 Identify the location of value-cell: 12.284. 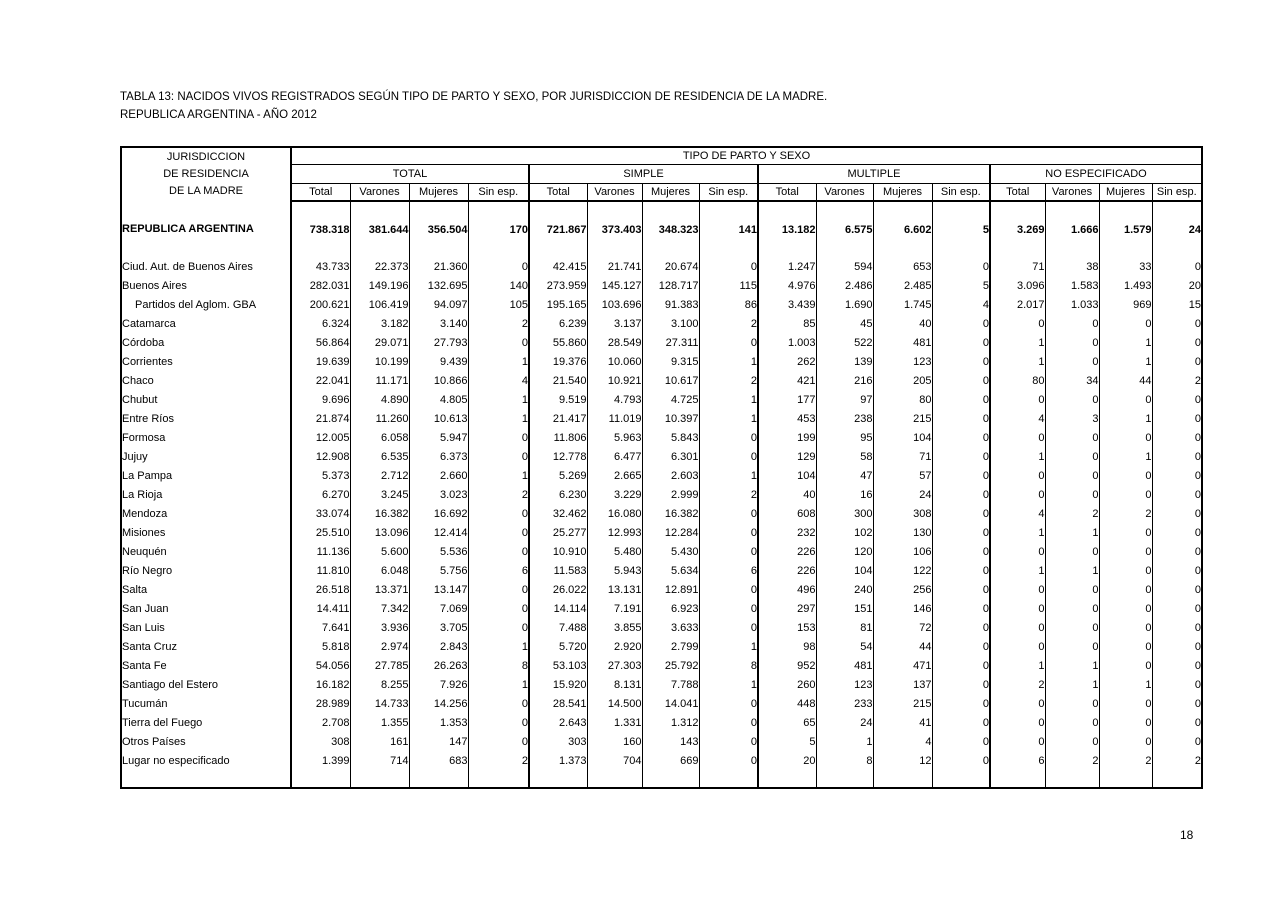
(670, 533).